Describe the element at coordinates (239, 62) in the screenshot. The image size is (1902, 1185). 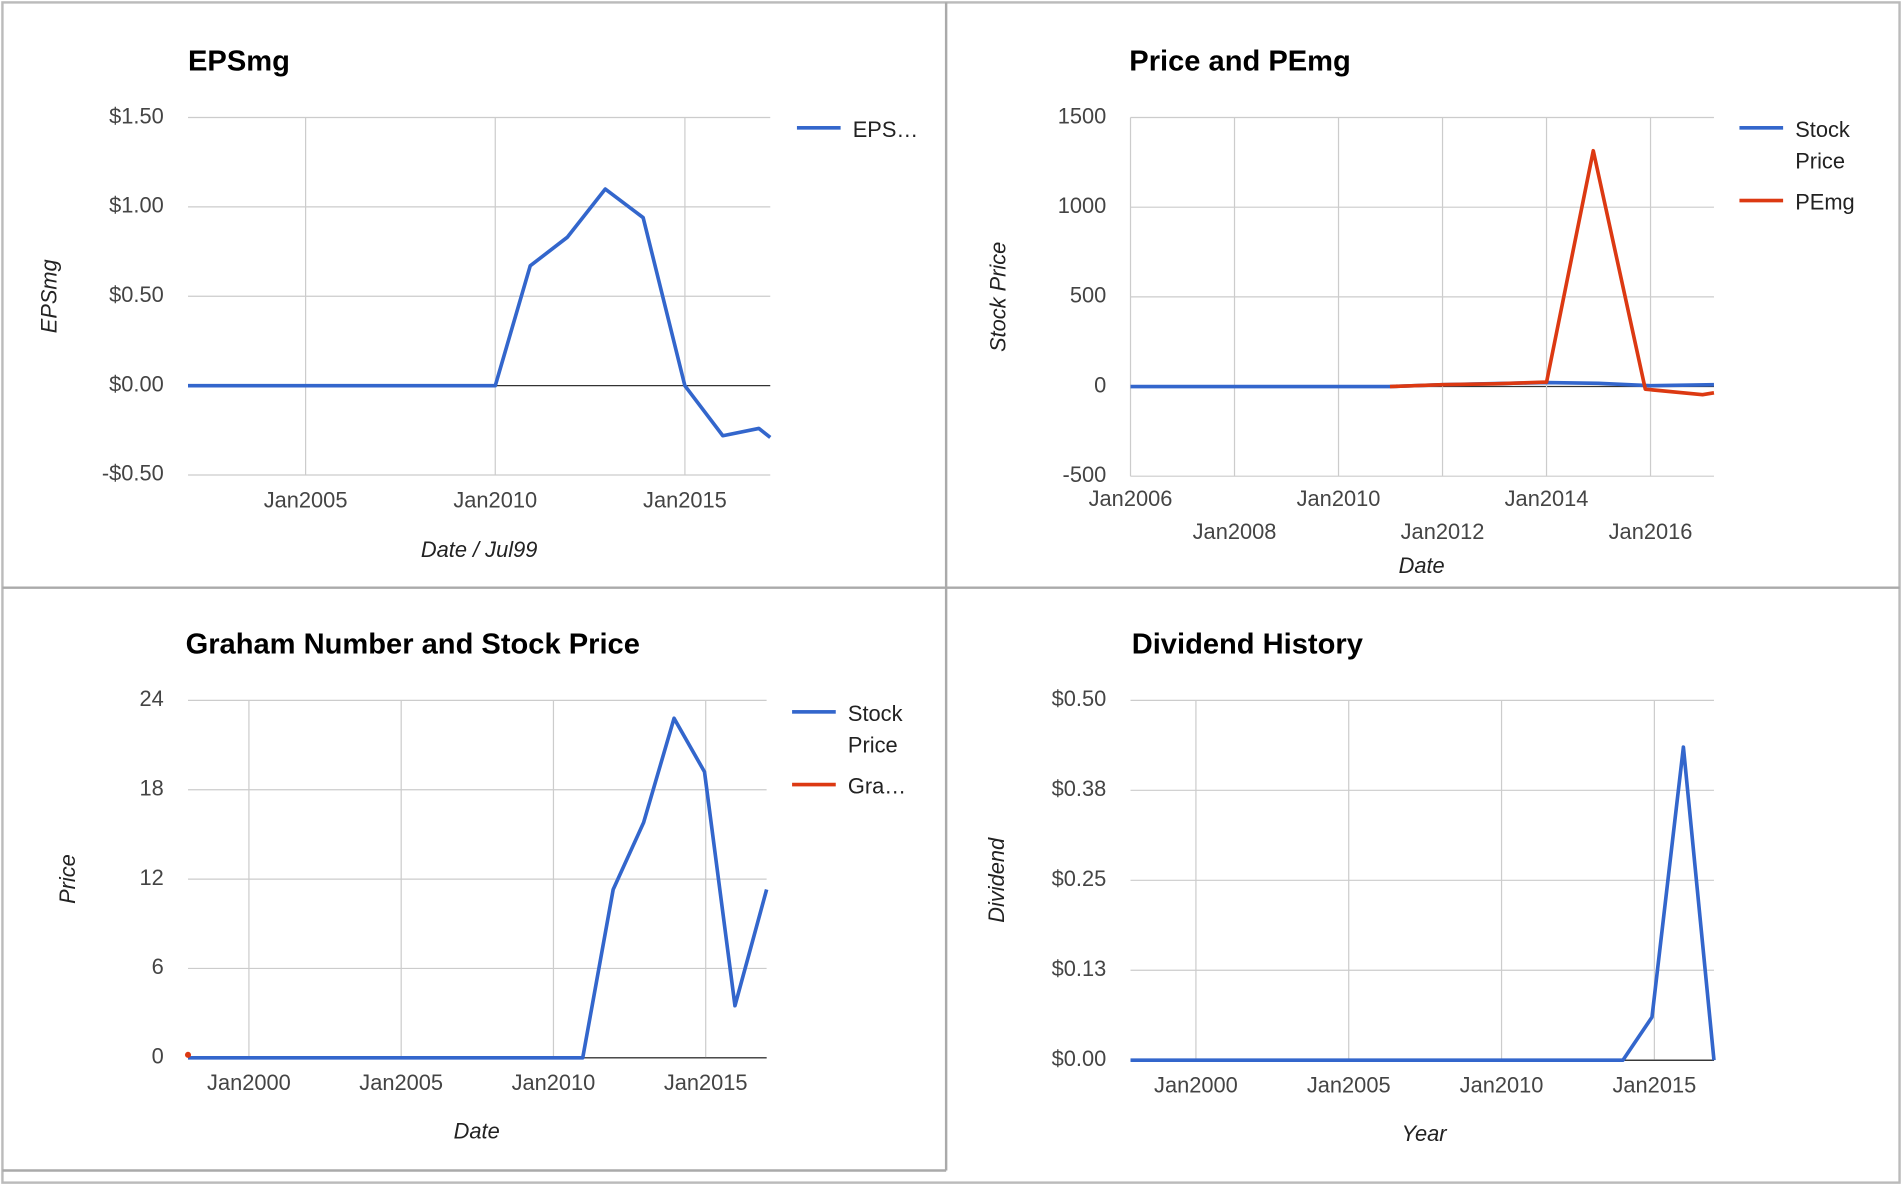
I see `chart-title: EPSmg` at that location.